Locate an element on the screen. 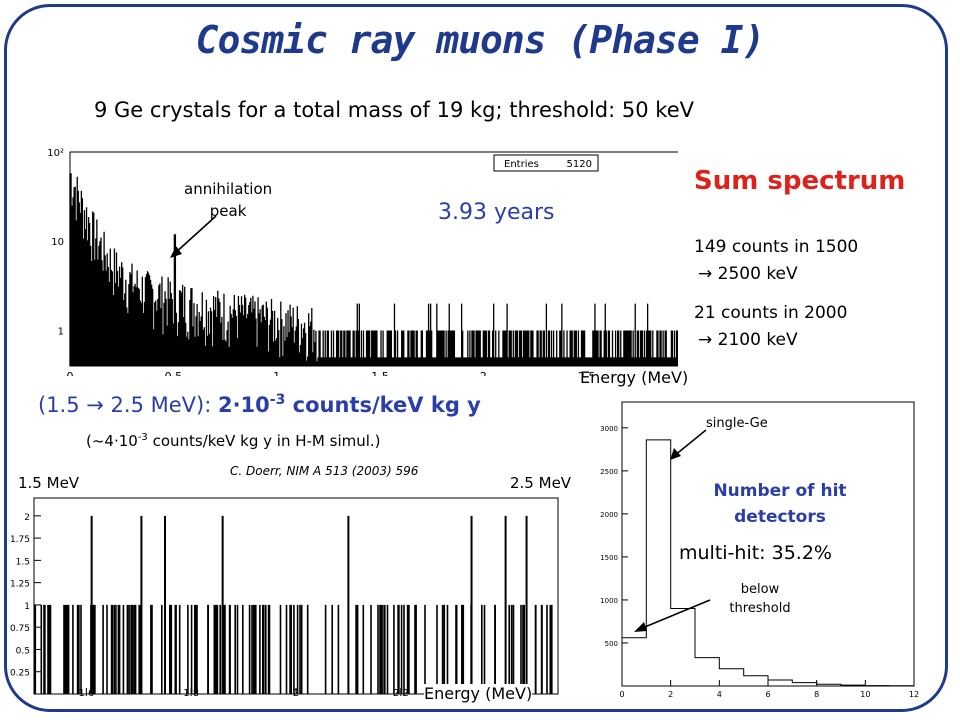 This screenshot has width=960, height=720. x-tick-label: 2.5 is located at coordinates (587, 373).